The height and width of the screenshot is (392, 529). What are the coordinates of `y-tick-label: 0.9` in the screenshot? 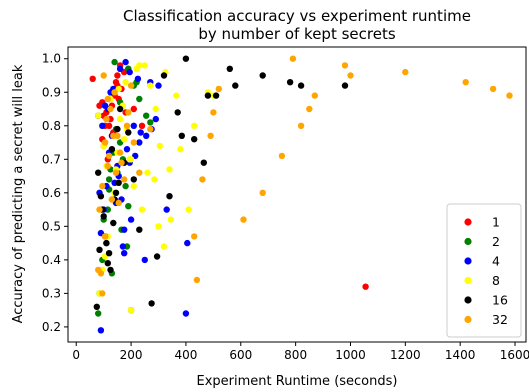 It's located at (51, 92).